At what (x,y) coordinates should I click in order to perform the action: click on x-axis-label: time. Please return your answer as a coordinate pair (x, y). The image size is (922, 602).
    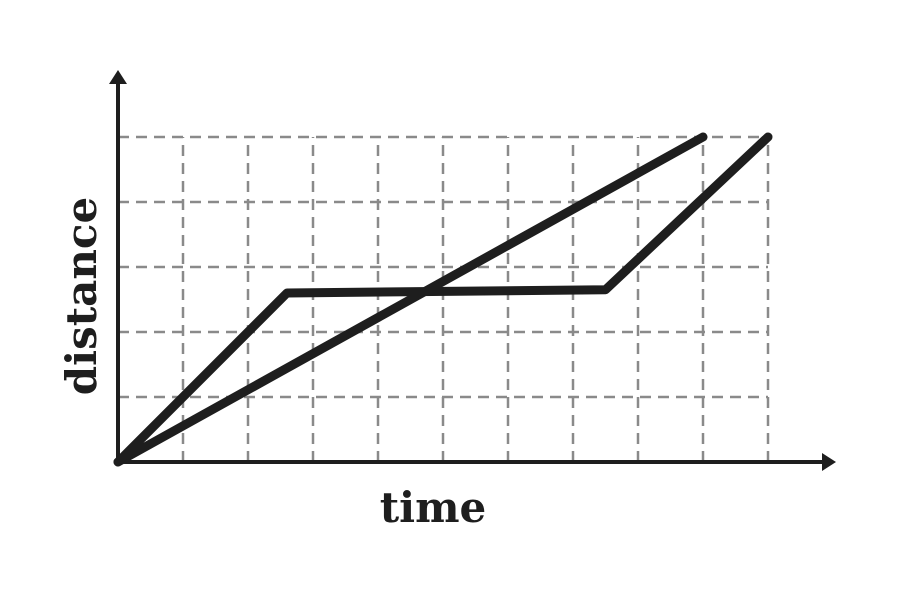
    Looking at the image, I should click on (433, 507).